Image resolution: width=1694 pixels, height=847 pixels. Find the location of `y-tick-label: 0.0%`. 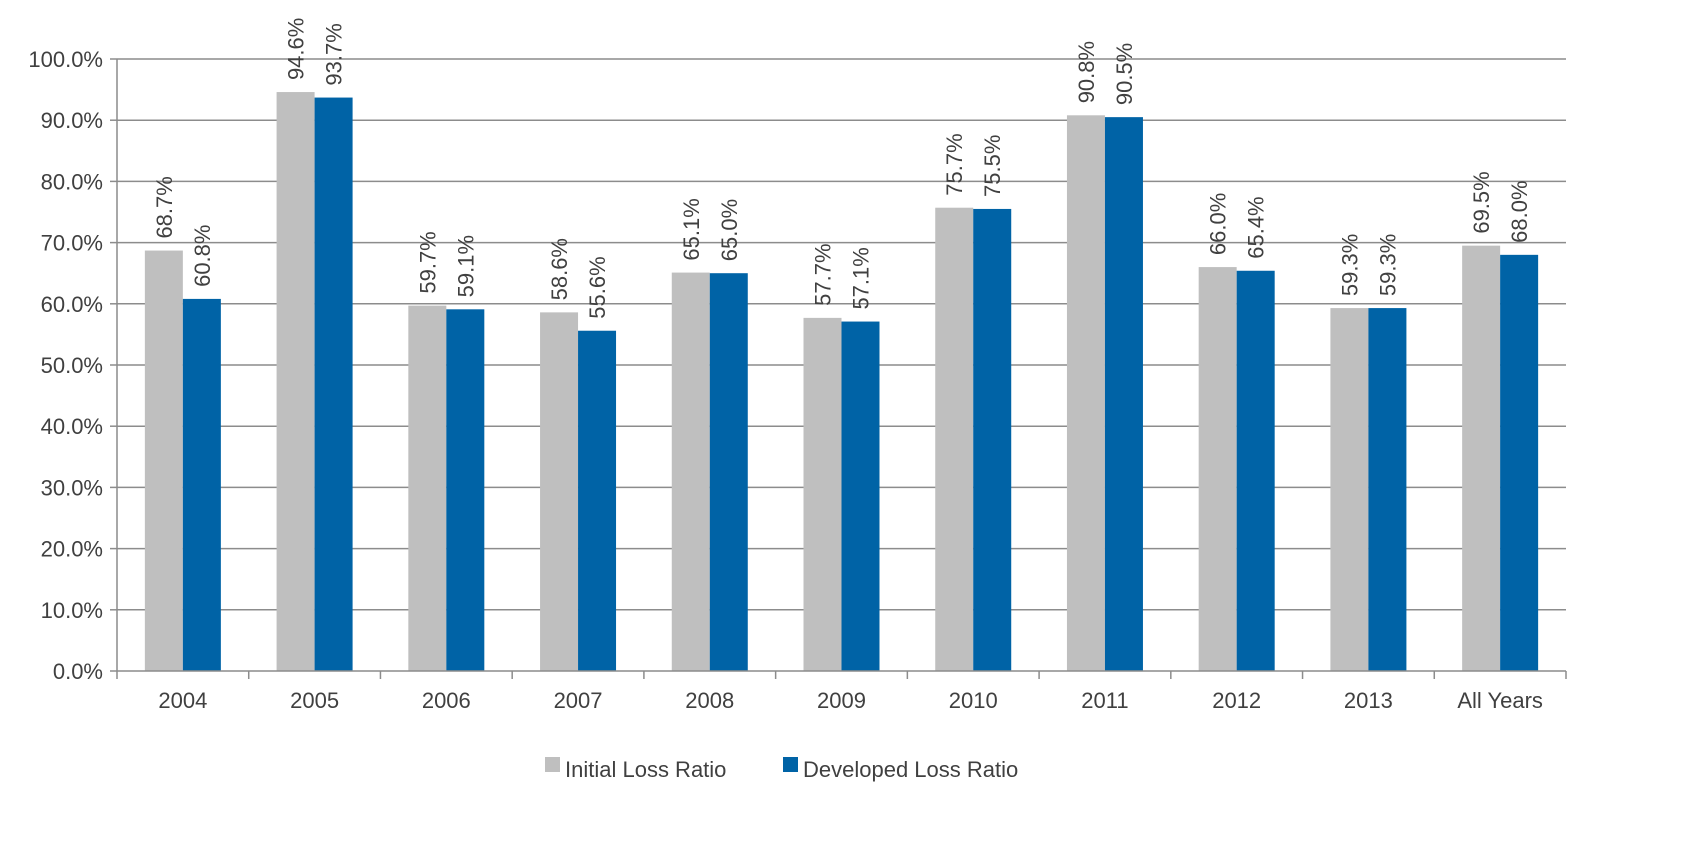

y-tick-label: 0.0% is located at coordinates (78, 671).